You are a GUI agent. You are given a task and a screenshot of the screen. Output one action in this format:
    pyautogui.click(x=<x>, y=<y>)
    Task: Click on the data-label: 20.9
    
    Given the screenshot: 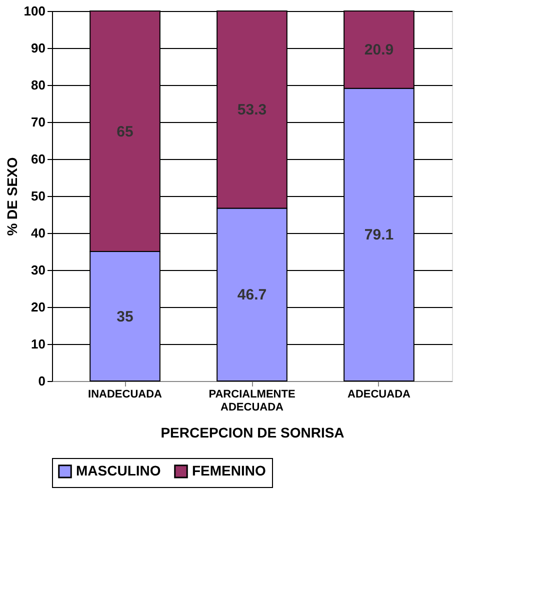 What is the action you would take?
    pyautogui.click(x=379, y=50)
    